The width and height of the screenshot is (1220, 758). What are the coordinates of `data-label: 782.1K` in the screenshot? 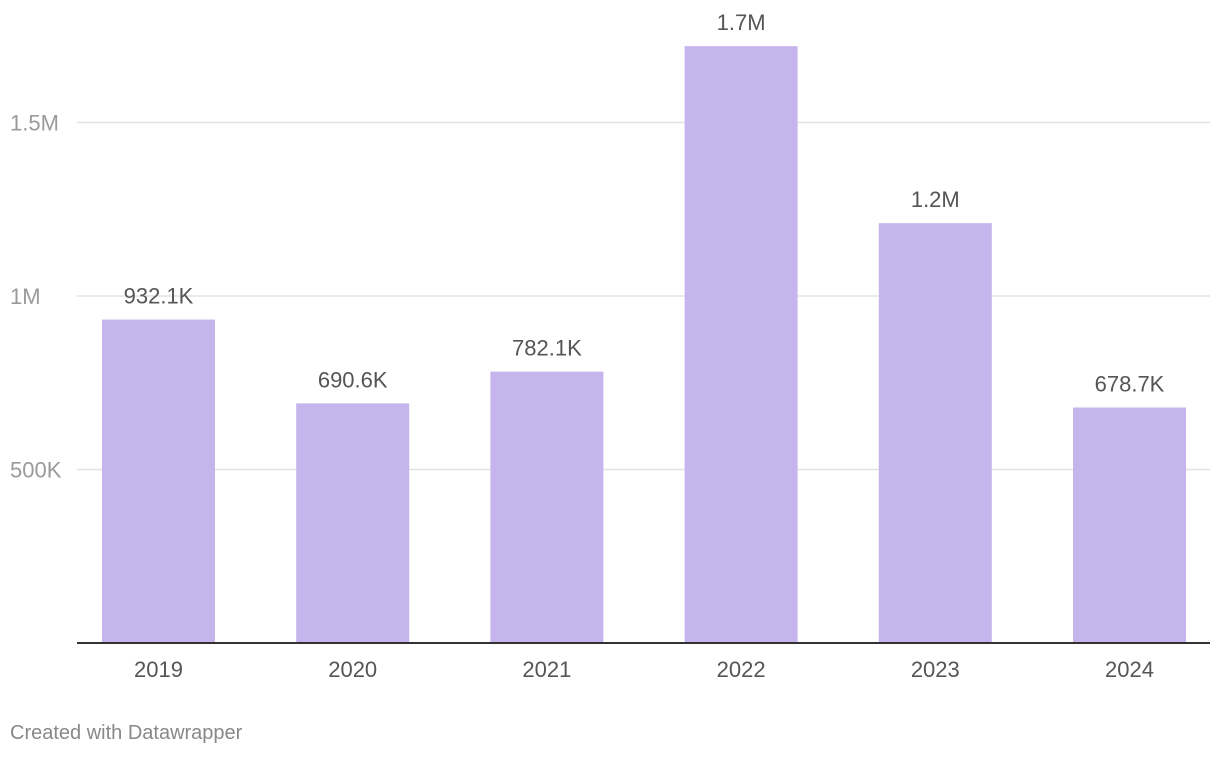 It's located at (547, 348).